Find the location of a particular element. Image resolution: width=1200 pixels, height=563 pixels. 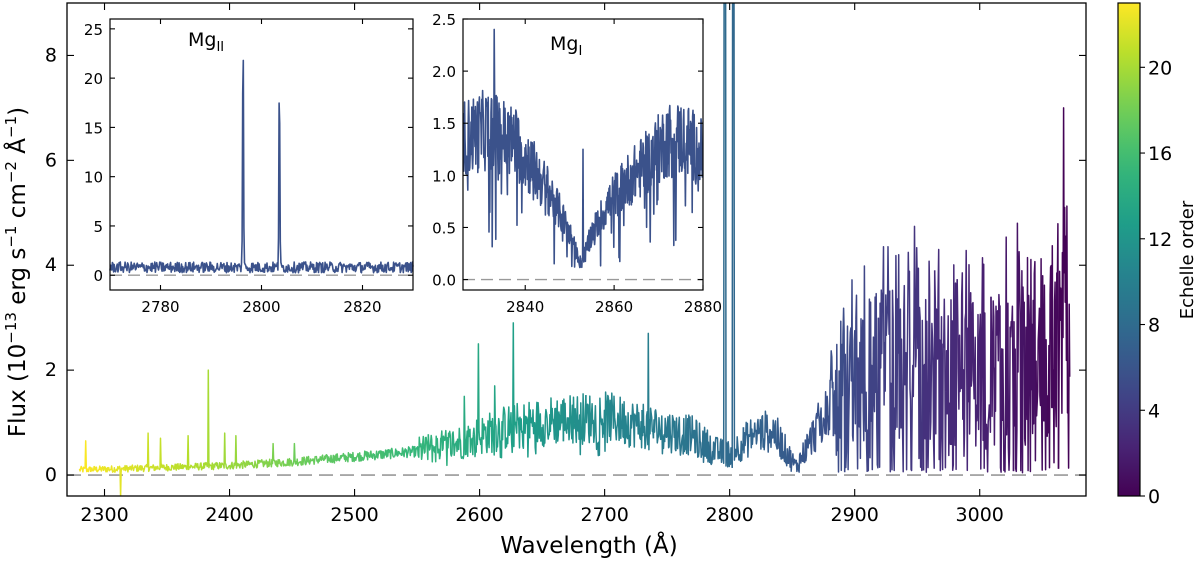

y-axis-label: Flux (10−13 erg s−1 cm−2 Å−1) is located at coordinates (16, 272).